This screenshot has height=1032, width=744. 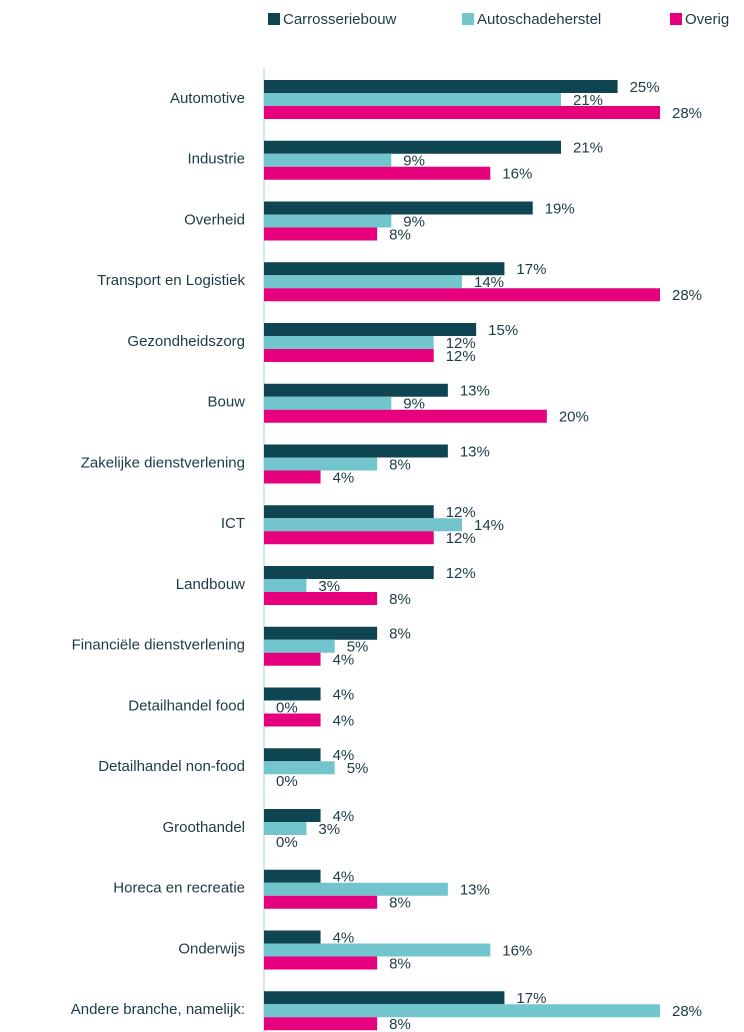 I want to click on category-label: Detailhandel food, so click(x=186, y=705).